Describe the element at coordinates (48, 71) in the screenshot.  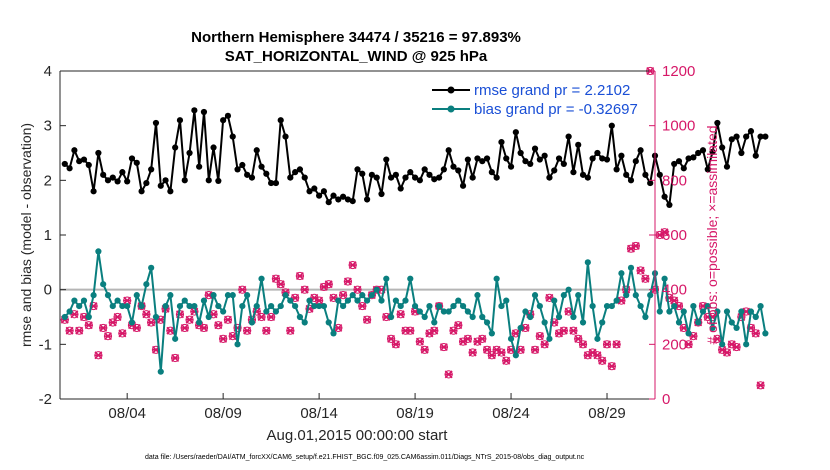
I see `y-tick-label: 4` at that location.